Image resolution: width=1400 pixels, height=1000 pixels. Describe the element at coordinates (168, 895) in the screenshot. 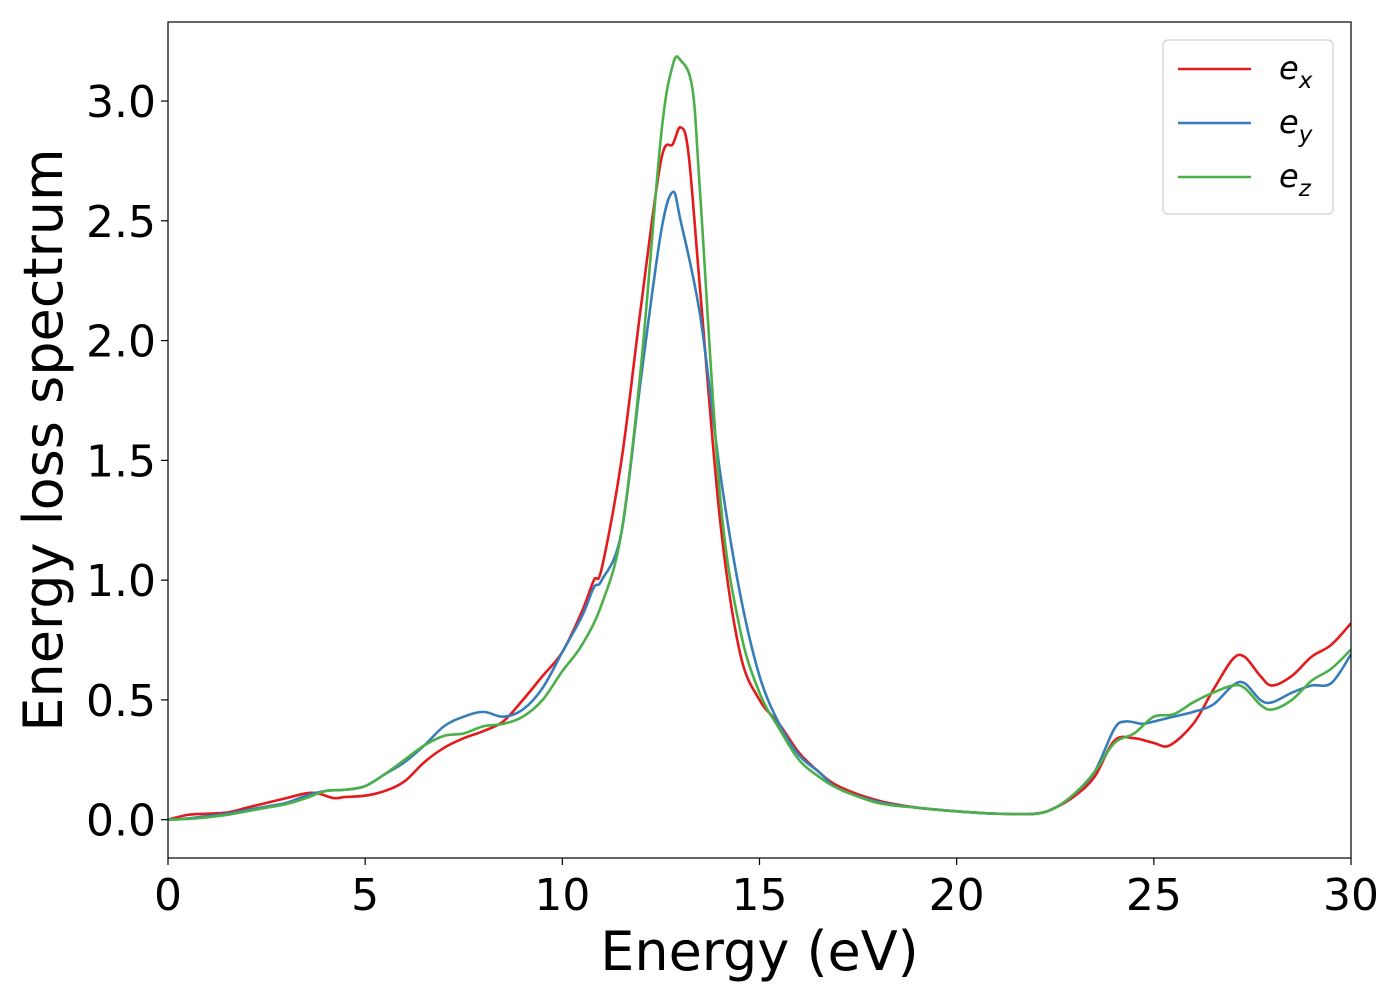

I see `x-tick-label: 0` at that location.